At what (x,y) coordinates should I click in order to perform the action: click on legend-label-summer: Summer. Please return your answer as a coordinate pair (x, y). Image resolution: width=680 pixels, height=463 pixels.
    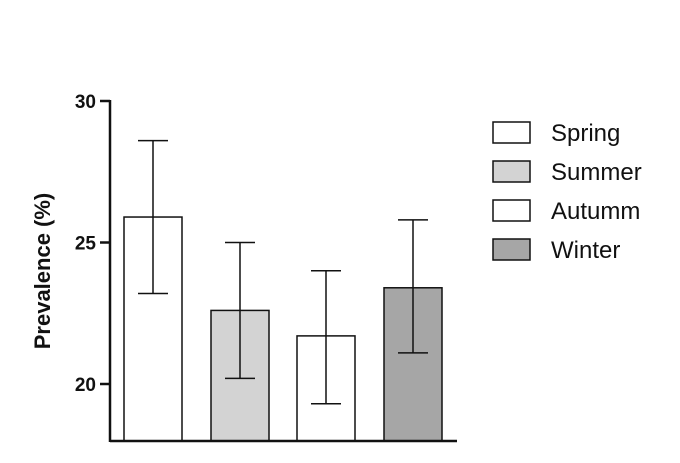
    Looking at the image, I should click on (596, 172).